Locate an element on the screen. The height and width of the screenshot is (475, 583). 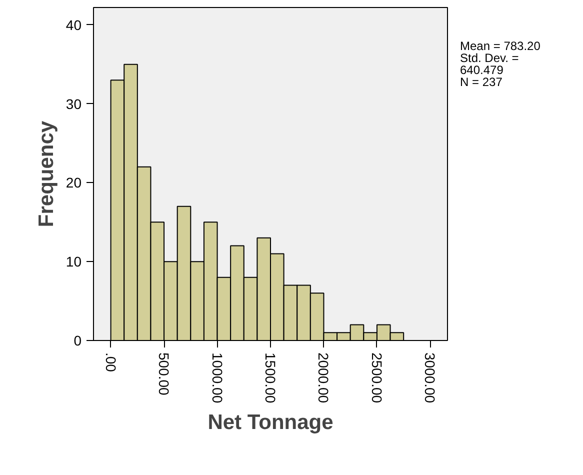
y-tick-label: 30 is located at coordinates (74, 104).